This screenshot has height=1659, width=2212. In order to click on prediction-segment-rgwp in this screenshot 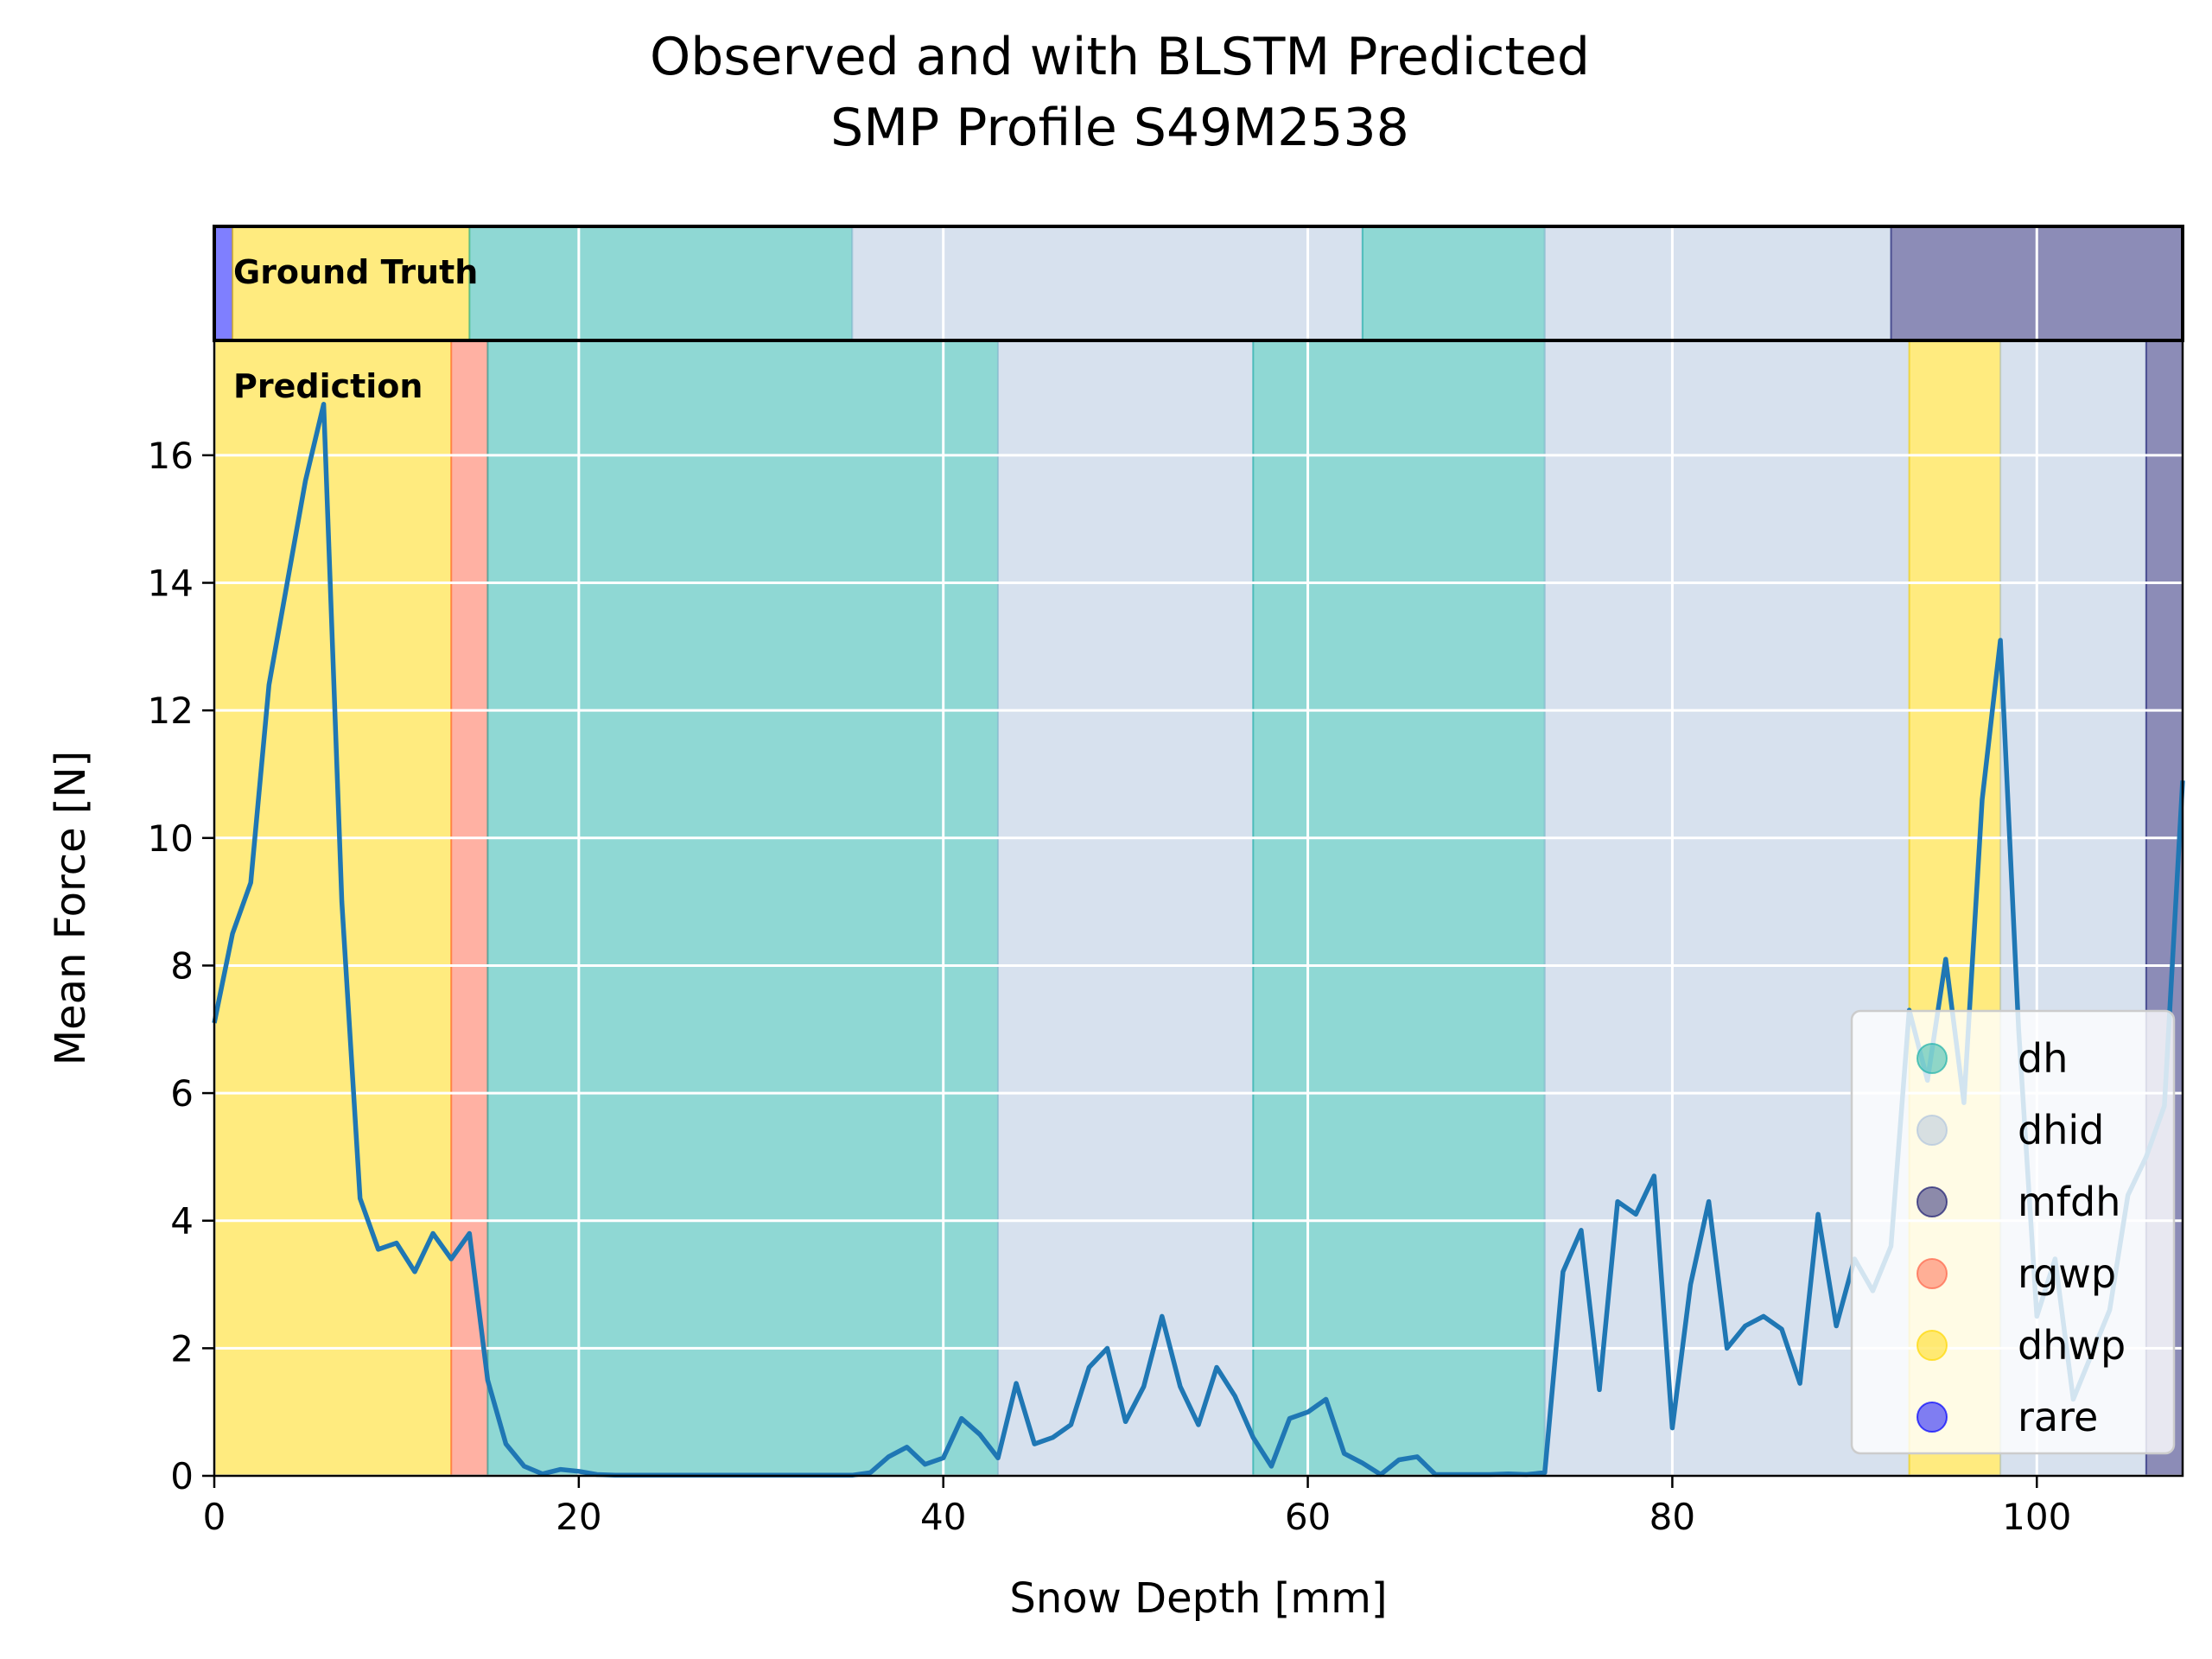, I will do `click(469, 909)`.